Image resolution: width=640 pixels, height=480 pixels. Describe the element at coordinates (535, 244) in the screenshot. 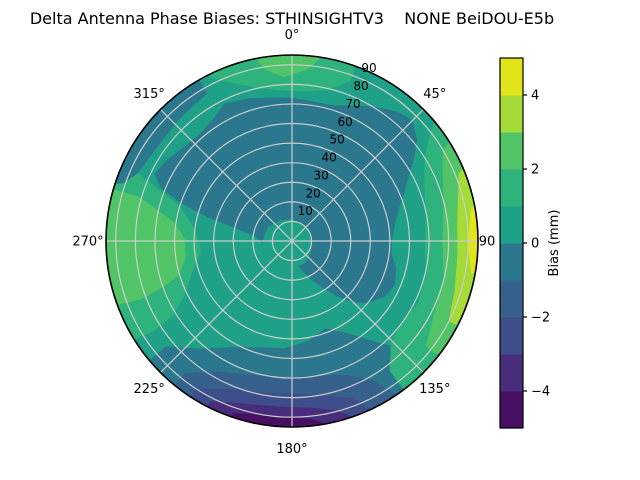

I see `colorbar-tick-label: 0` at that location.